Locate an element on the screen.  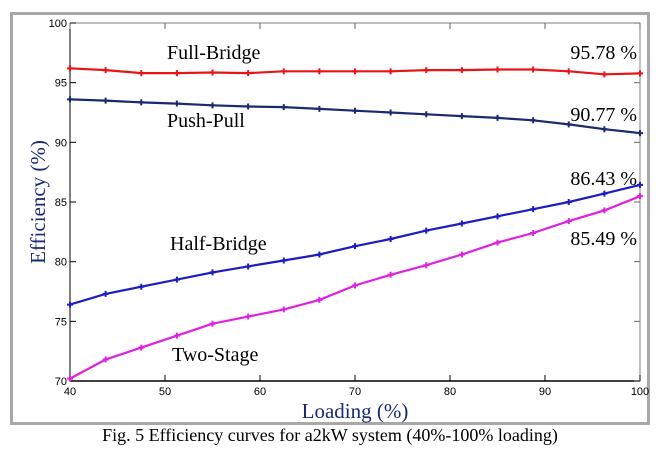
series-name-label: Push-Pull is located at coordinates (206, 121).